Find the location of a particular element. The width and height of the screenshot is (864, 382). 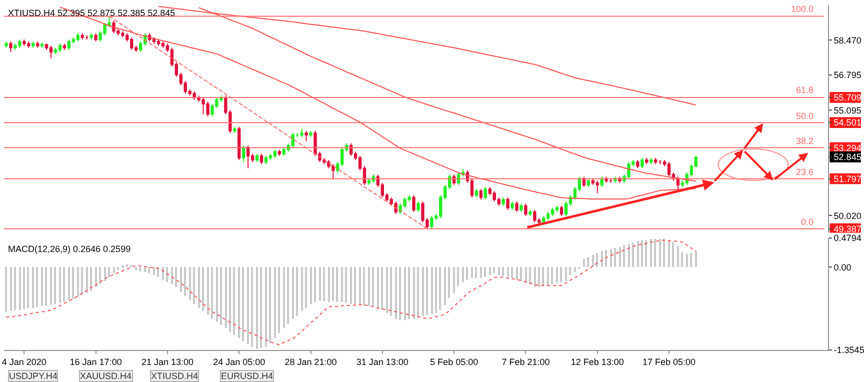

x-tick-label: 12 Feb 13:00 is located at coordinates (597, 361).